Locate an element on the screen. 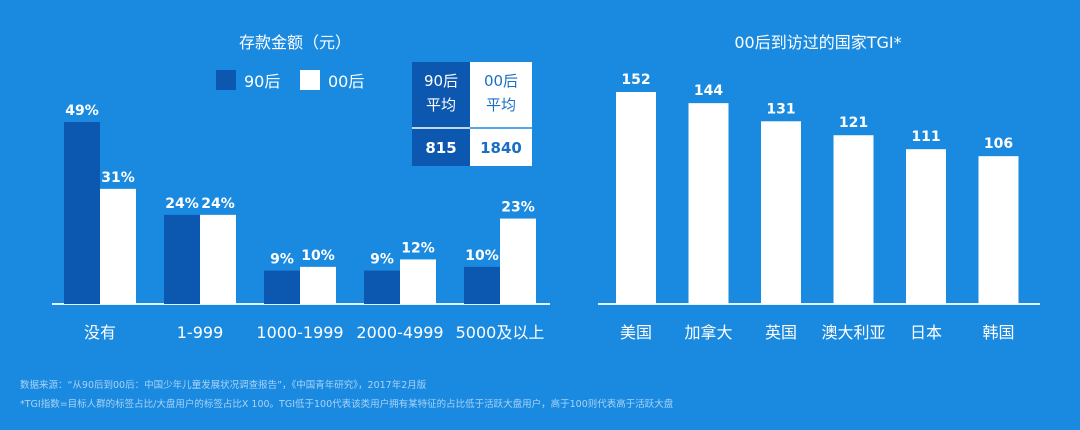  left-category-label-2: 1000-1999 is located at coordinates (299, 332).